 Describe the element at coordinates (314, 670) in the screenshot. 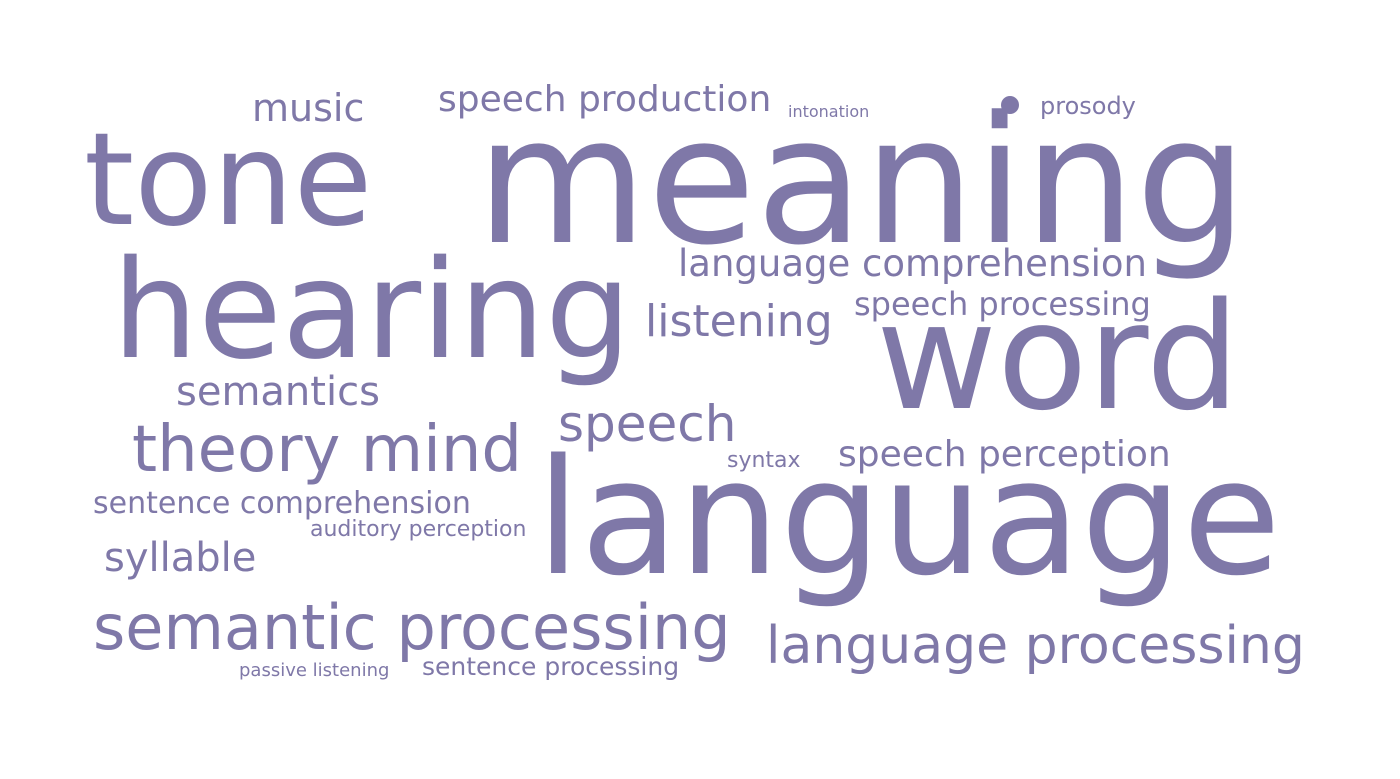

I see `word-passive-listening: passive listening` at that location.